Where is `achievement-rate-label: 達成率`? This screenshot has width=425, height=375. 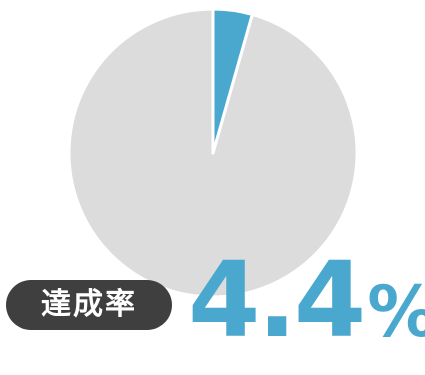
achievement-rate-label: 達成率 is located at coordinates (89, 305).